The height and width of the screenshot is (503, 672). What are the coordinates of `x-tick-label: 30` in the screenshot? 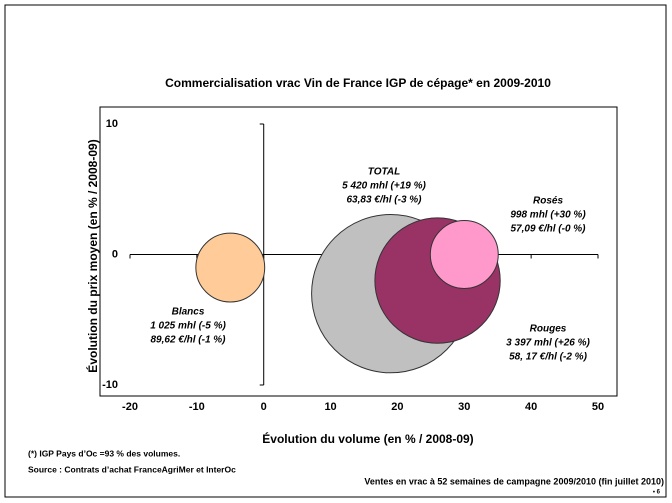 It's located at (464, 407).